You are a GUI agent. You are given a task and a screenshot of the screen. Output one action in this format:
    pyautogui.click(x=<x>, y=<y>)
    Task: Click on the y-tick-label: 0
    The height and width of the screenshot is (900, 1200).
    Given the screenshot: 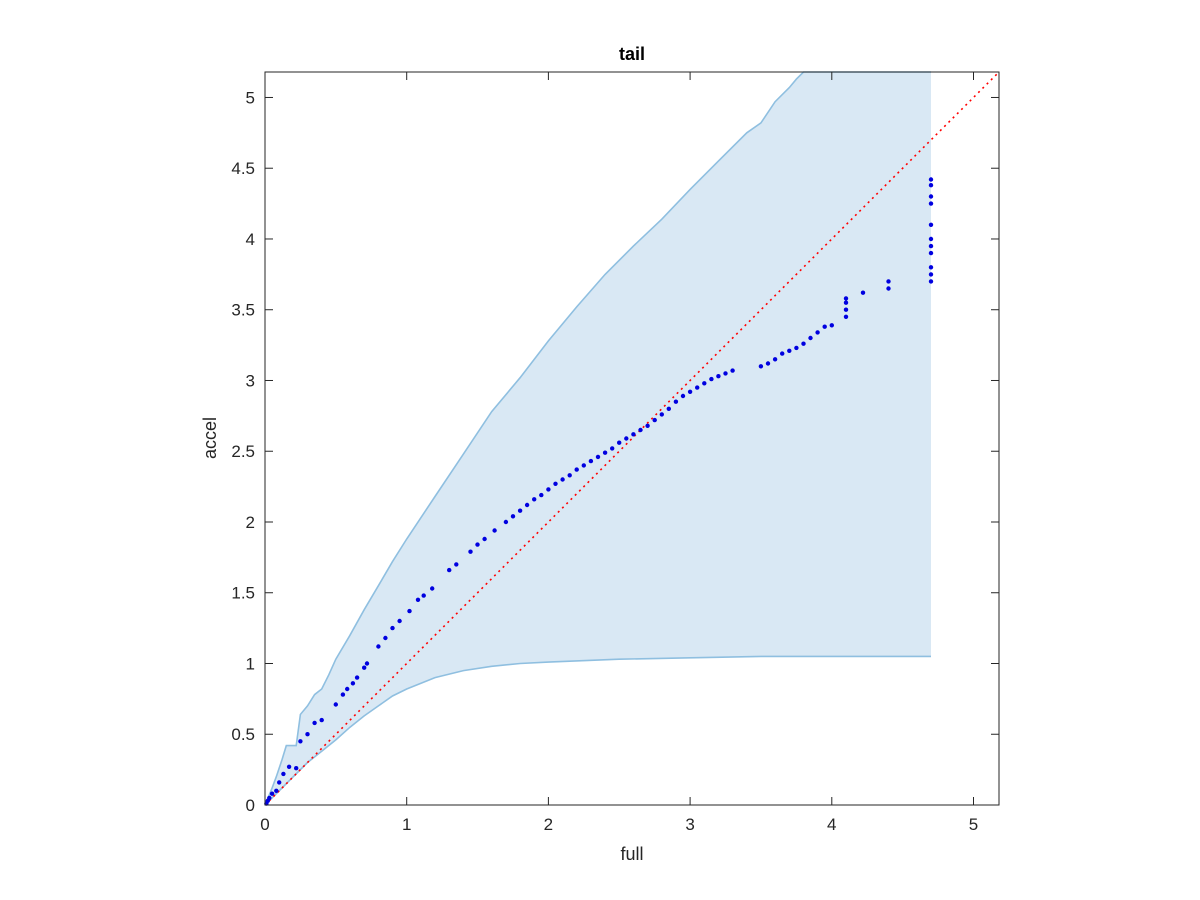 What is the action you would take?
    pyautogui.click(x=250, y=805)
    